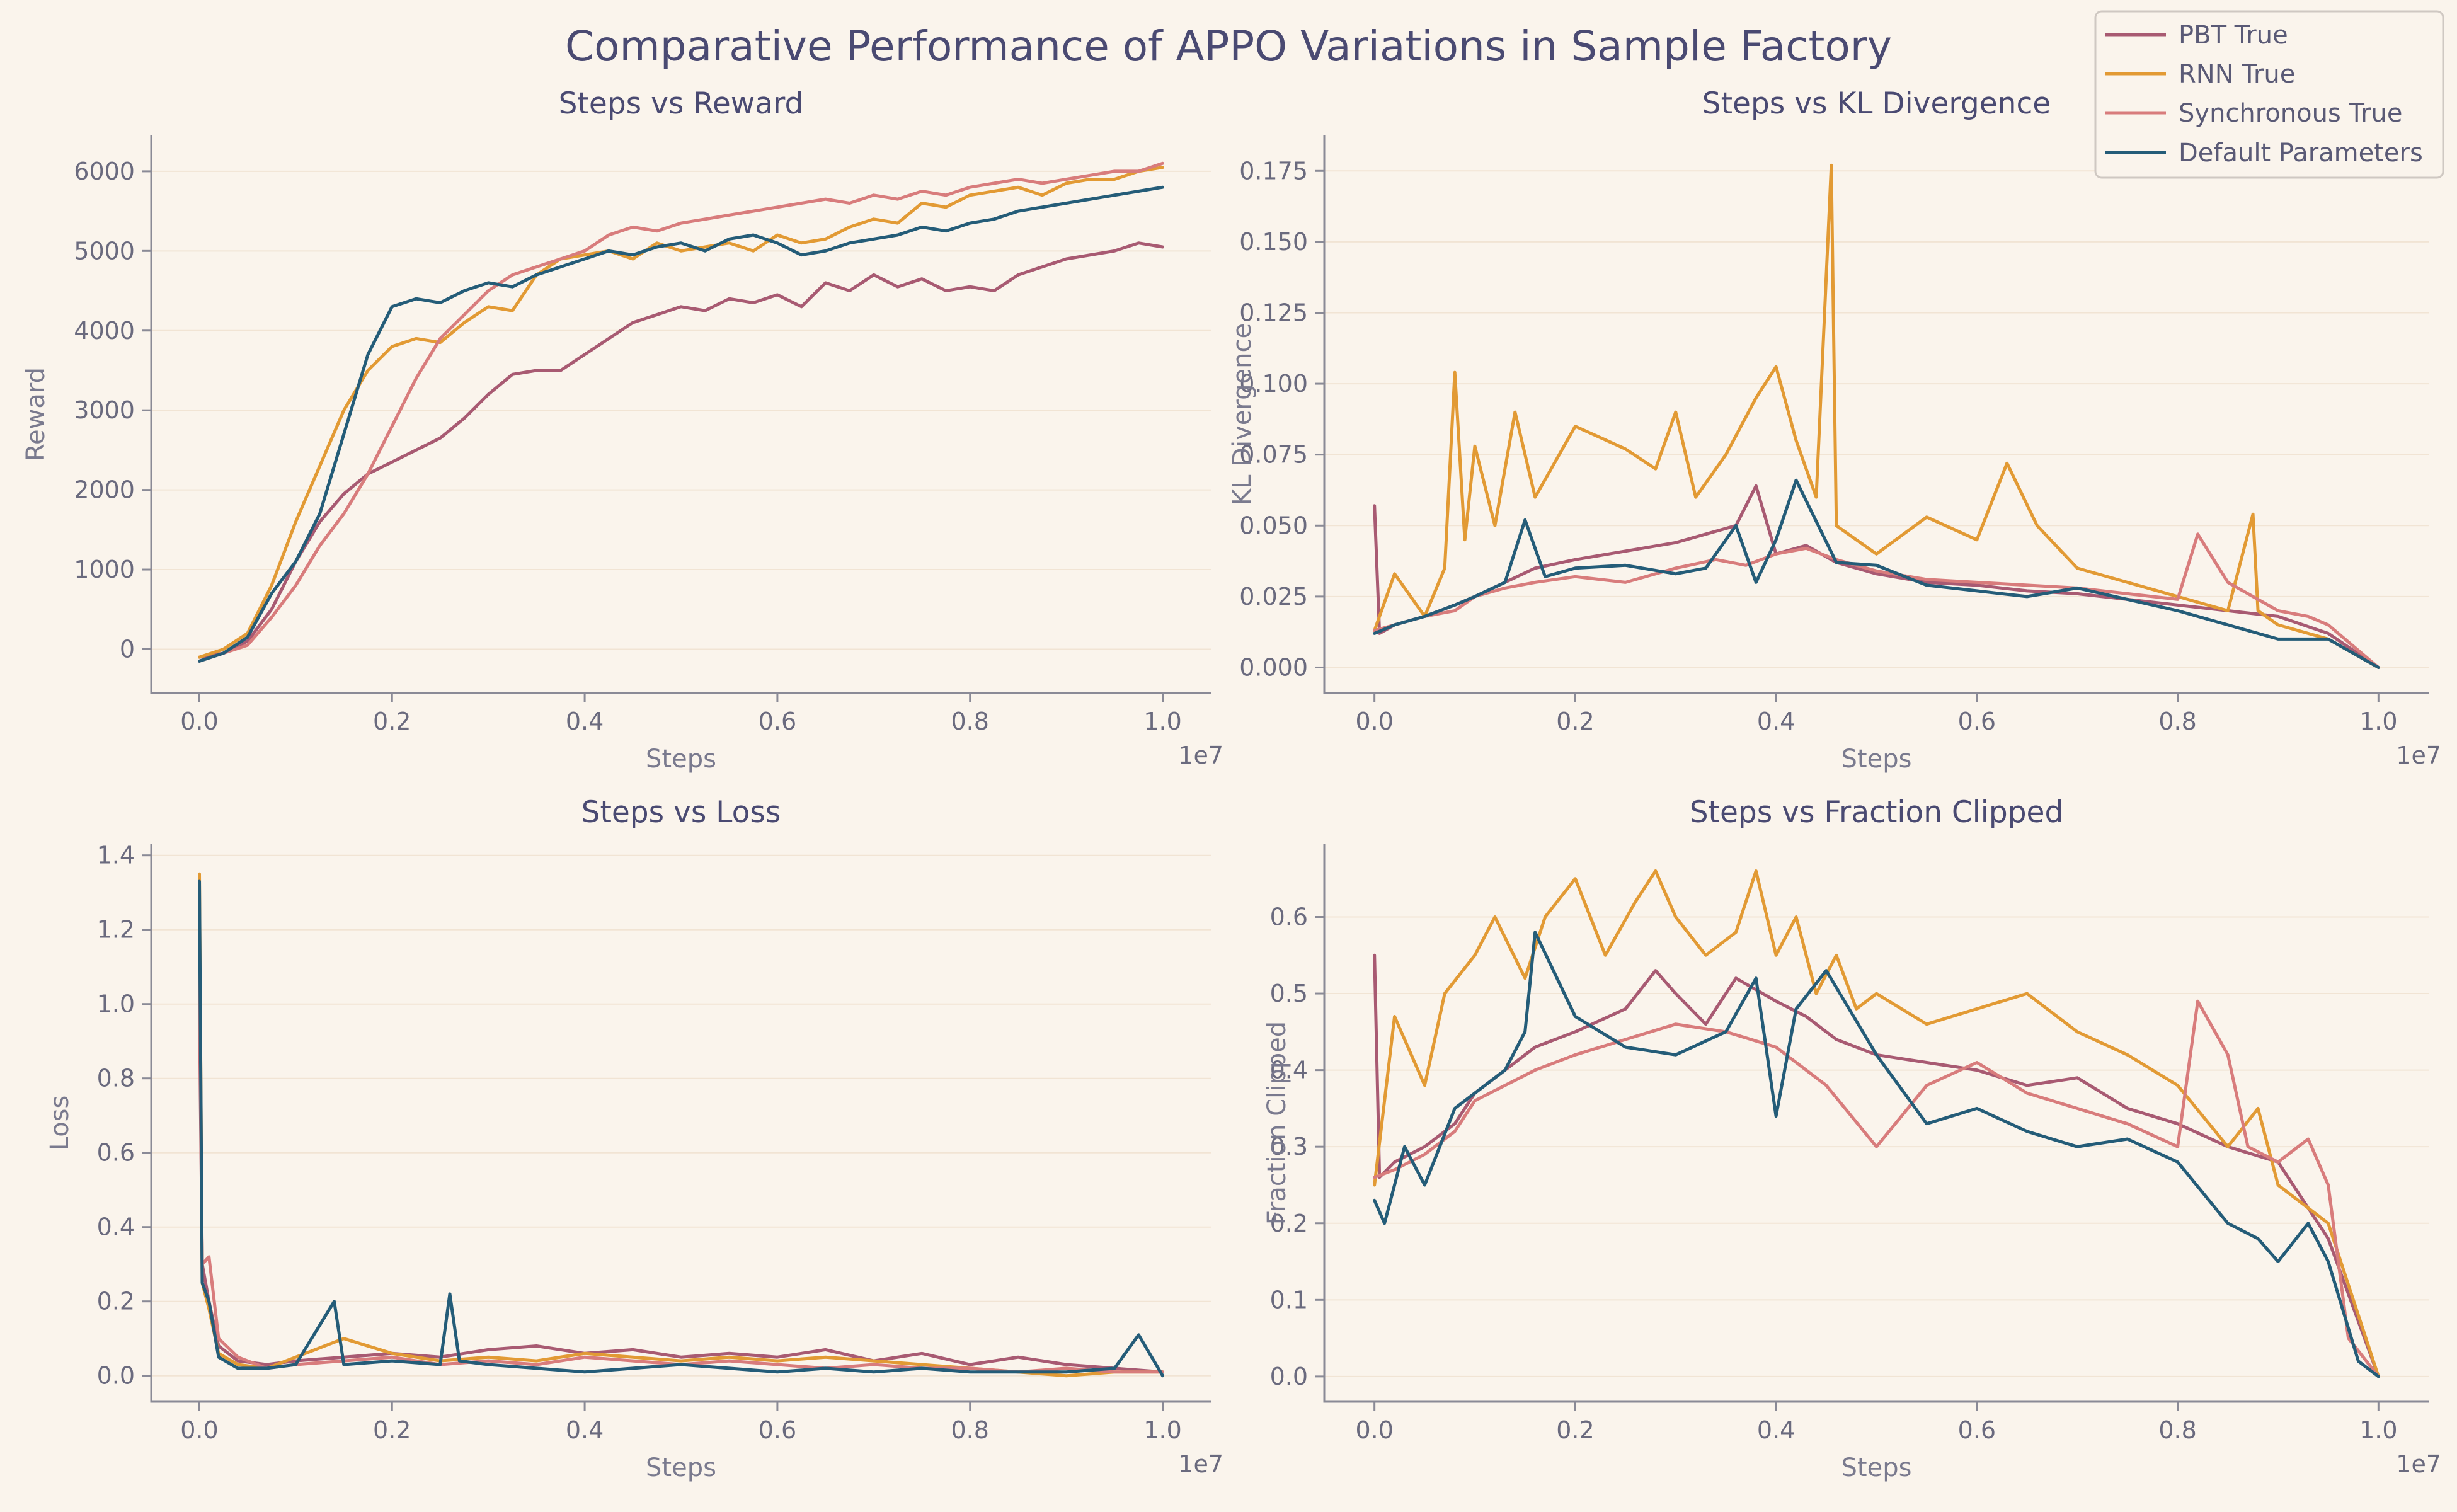  Describe the element at coordinates (116, 930) in the screenshot. I see `ytick-label: 1.2` at that location.